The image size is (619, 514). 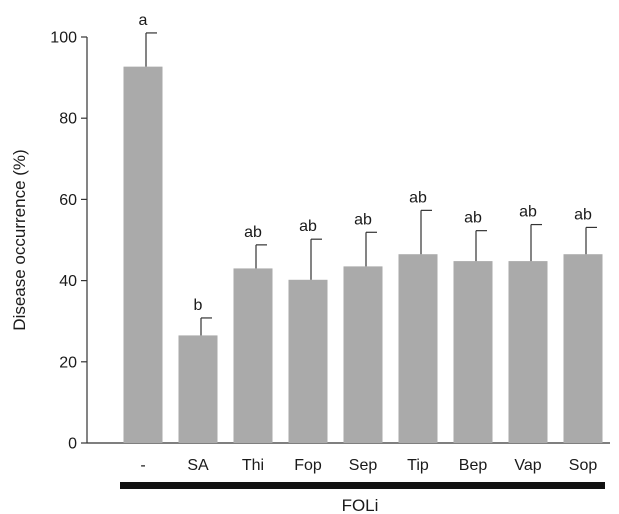 I want to click on x-category-label: Bep, so click(x=473, y=465).